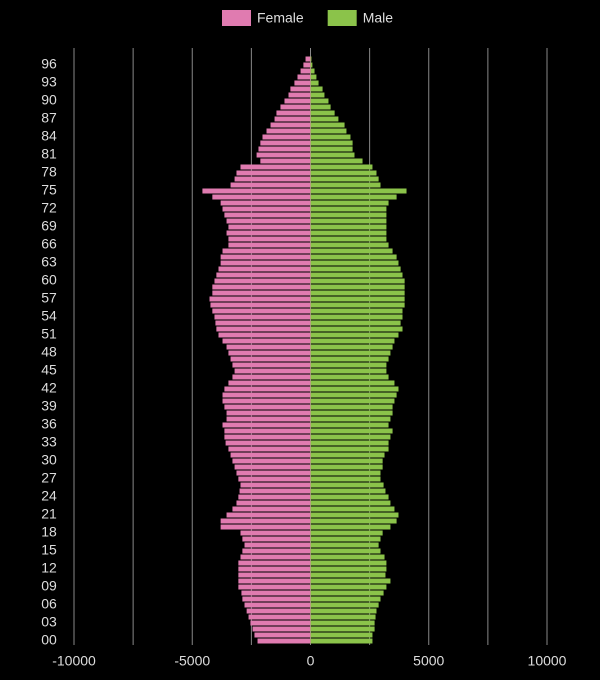  Describe the element at coordinates (49, 244) in the screenshot. I see `y-tick-label: 66` at that location.